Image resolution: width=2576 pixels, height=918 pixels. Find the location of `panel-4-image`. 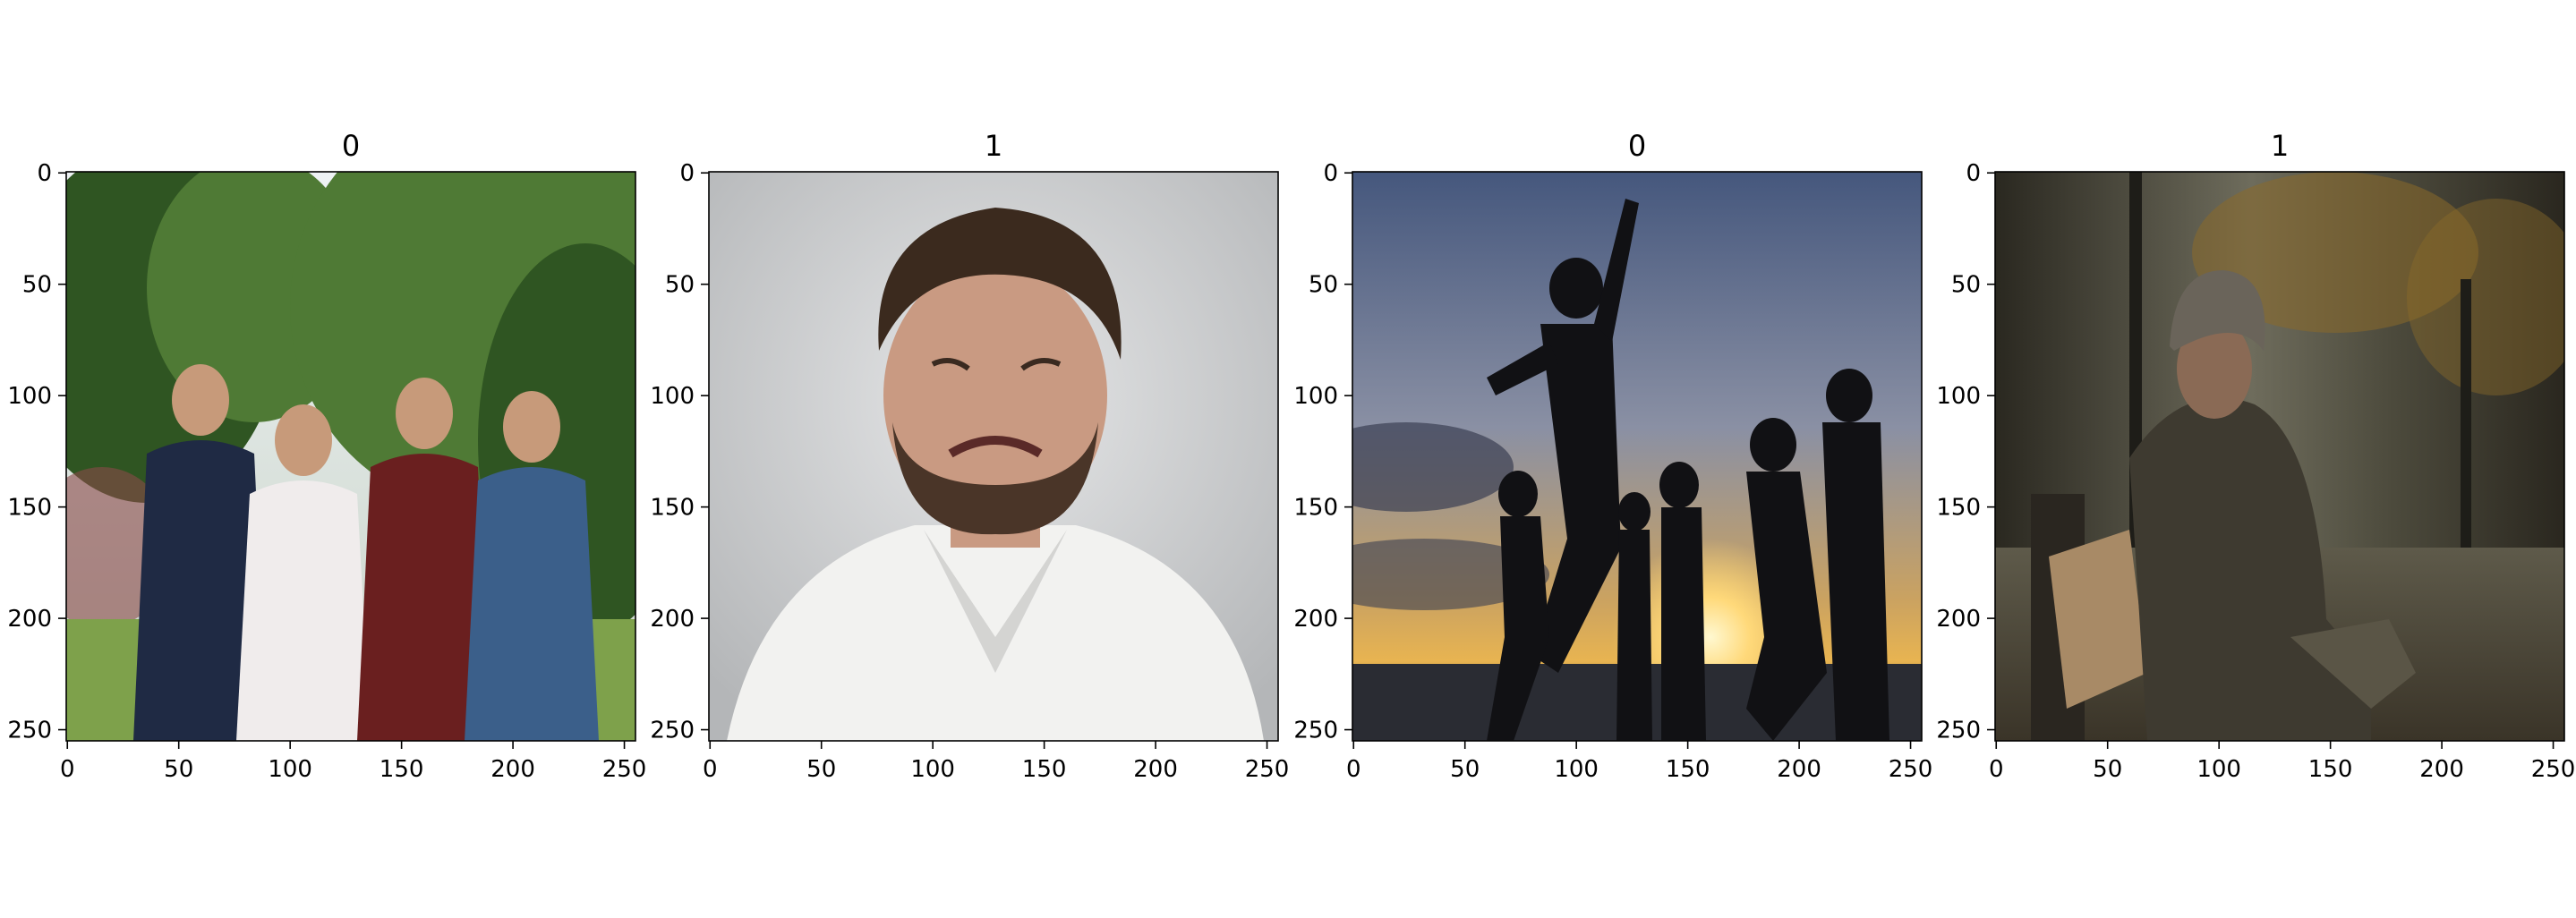

panel-4-image is located at coordinates (2279, 457).